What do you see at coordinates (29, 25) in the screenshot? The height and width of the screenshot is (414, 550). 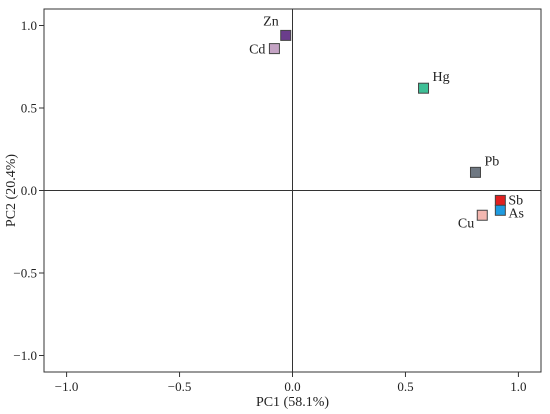 I see `y-tick-label: 1.0` at bounding box center [29, 25].